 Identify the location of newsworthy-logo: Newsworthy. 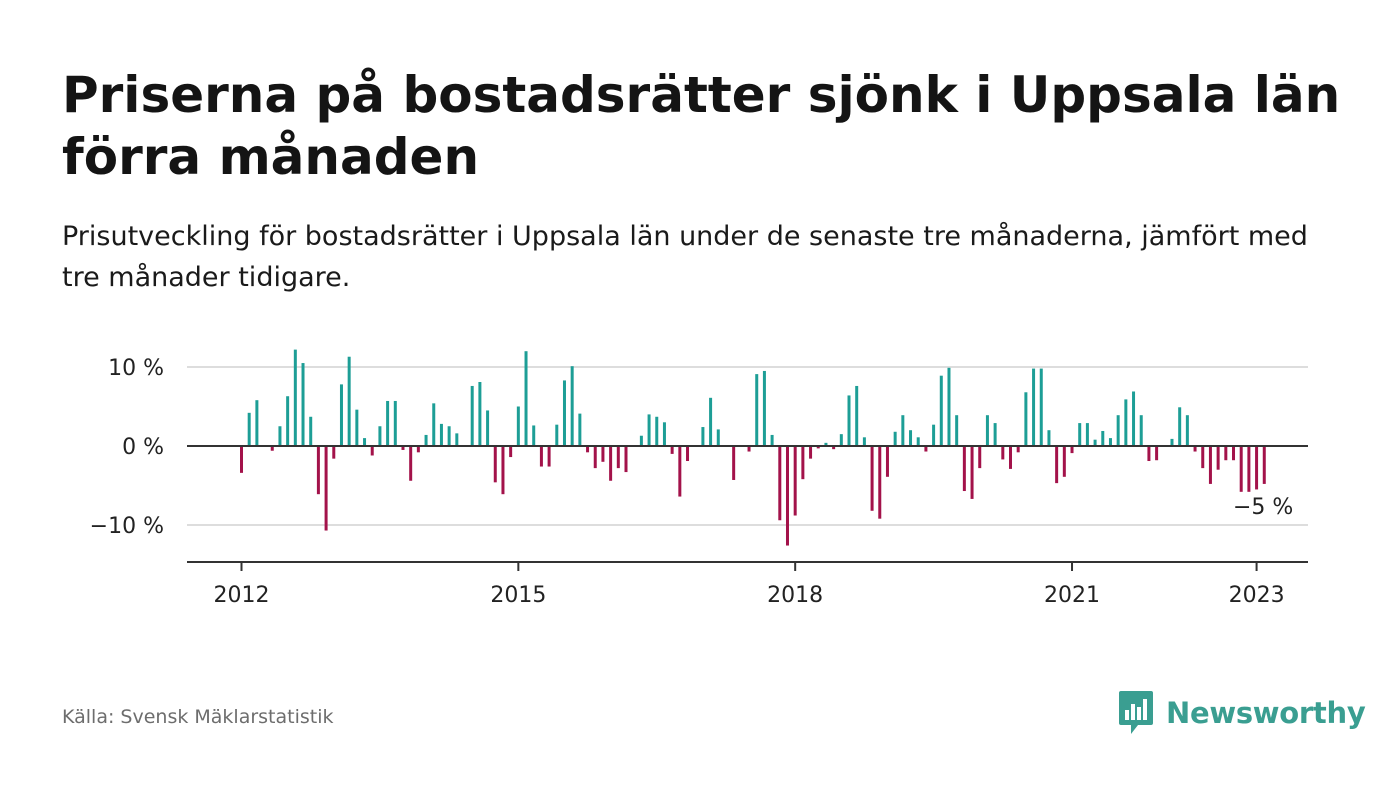
(1242, 713).